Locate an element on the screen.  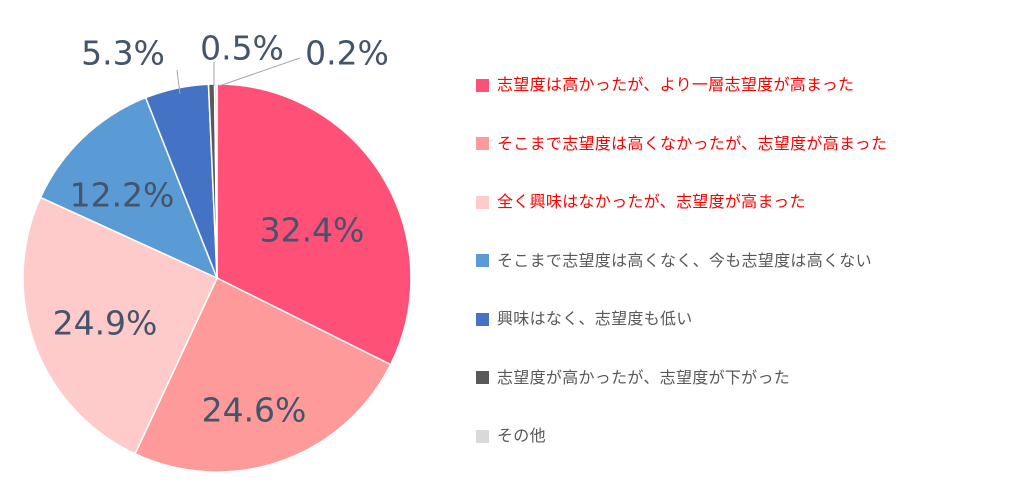
legend-label-3: 全く興味はなかったが、志望度が高まった is located at coordinates (651, 201).